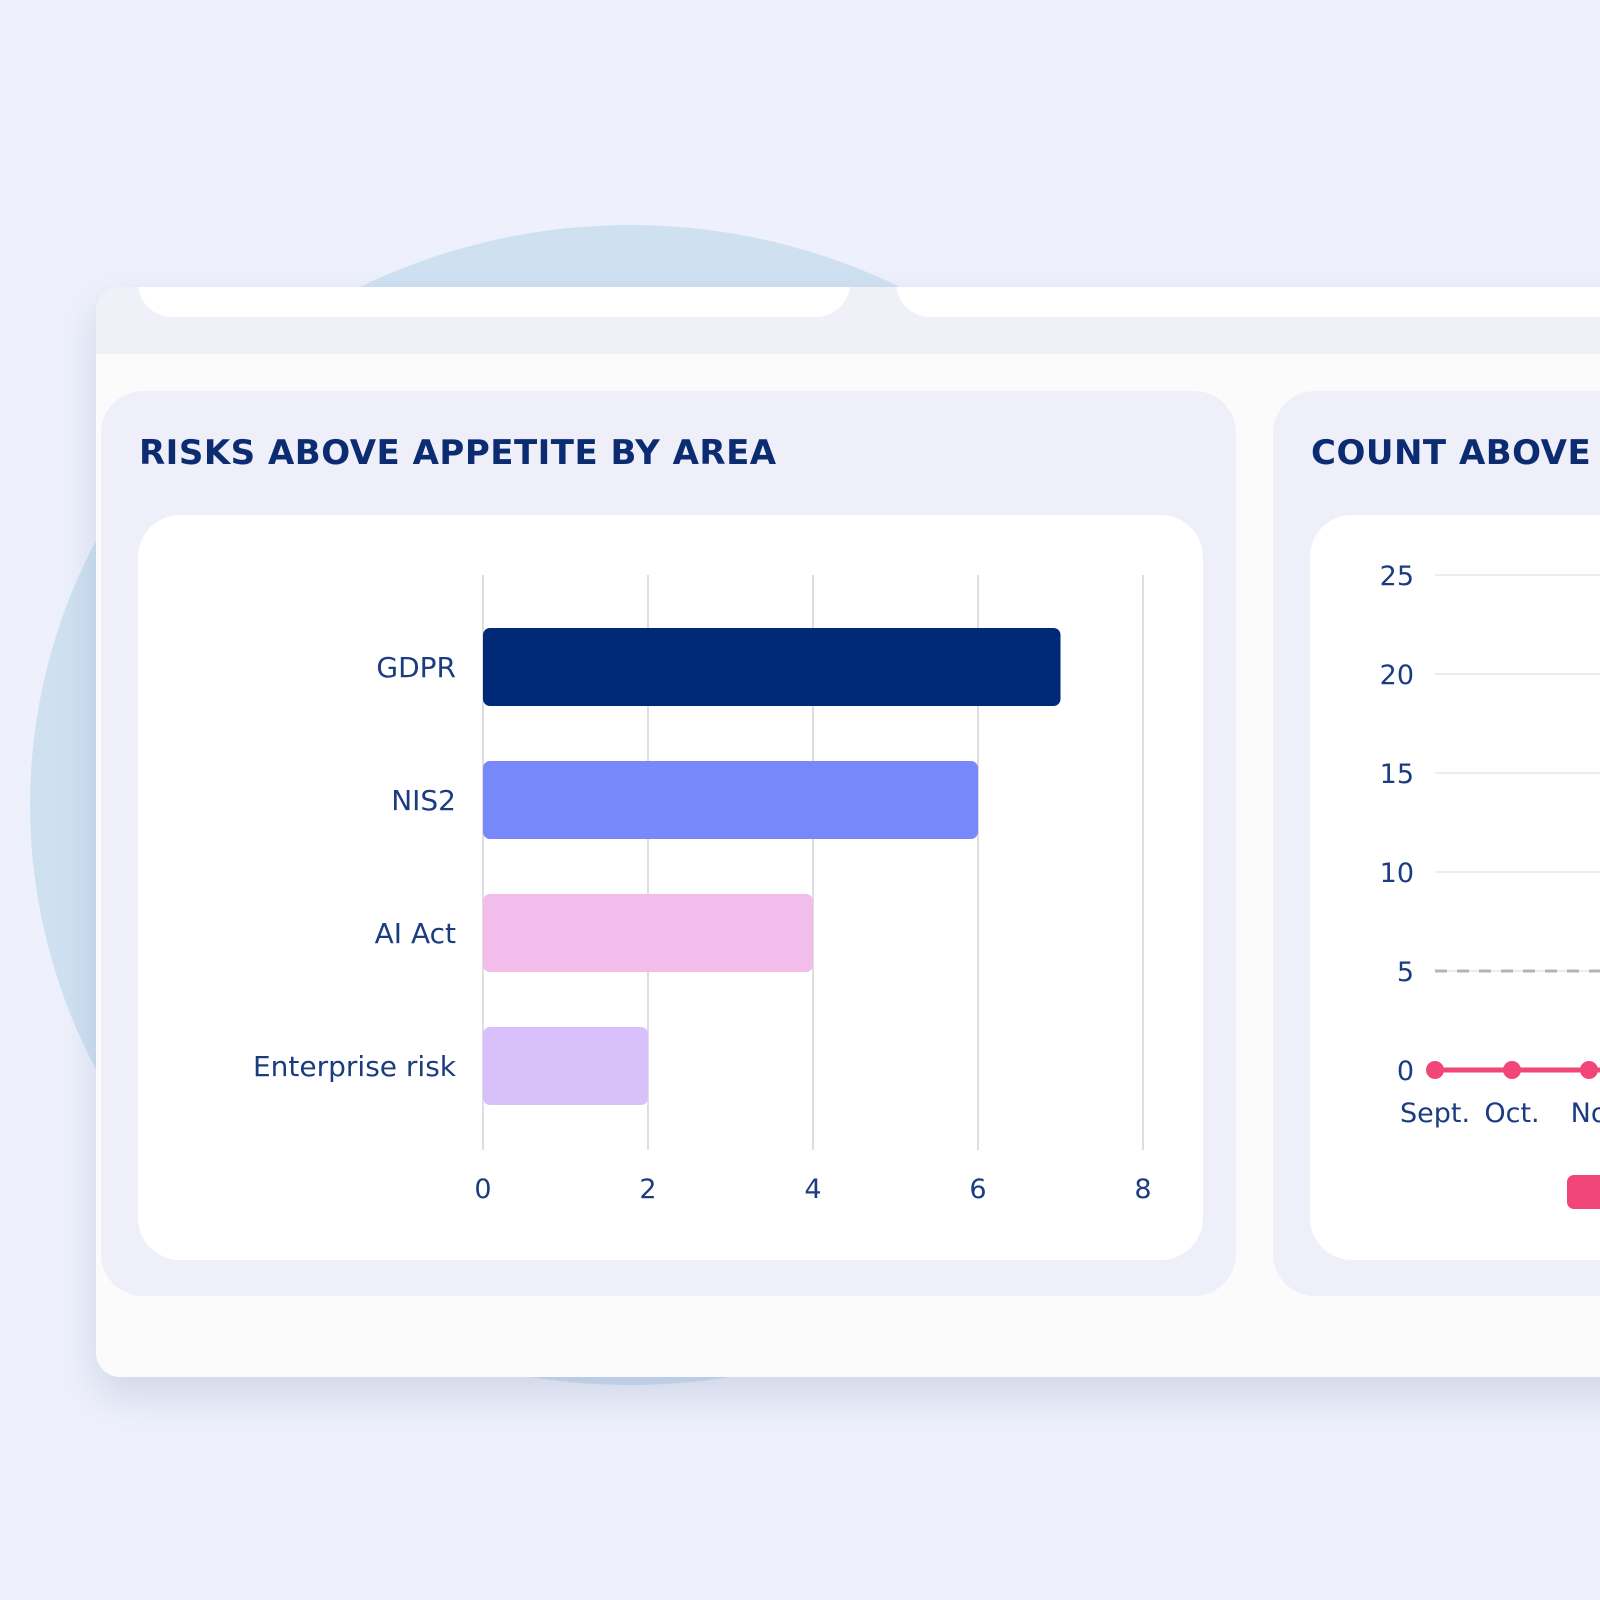 The height and width of the screenshot is (1600, 1600). What do you see at coordinates (1455, 453) in the screenshot?
I see `count-above-title: COUNT ABOVE A` at bounding box center [1455, 453].